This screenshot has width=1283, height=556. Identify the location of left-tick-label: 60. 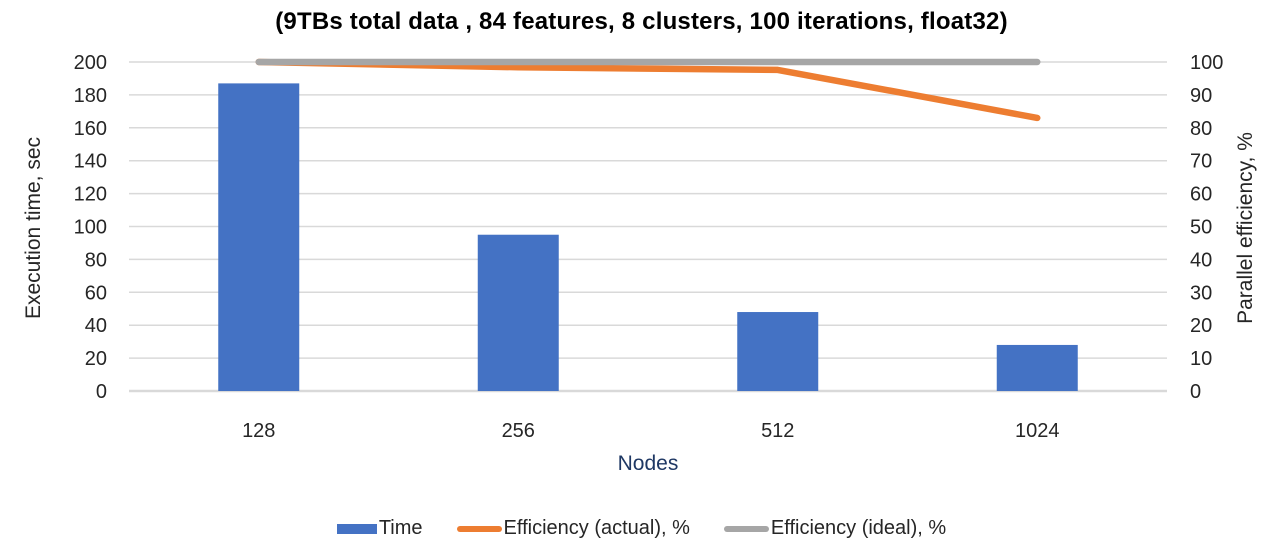
(96, 293).